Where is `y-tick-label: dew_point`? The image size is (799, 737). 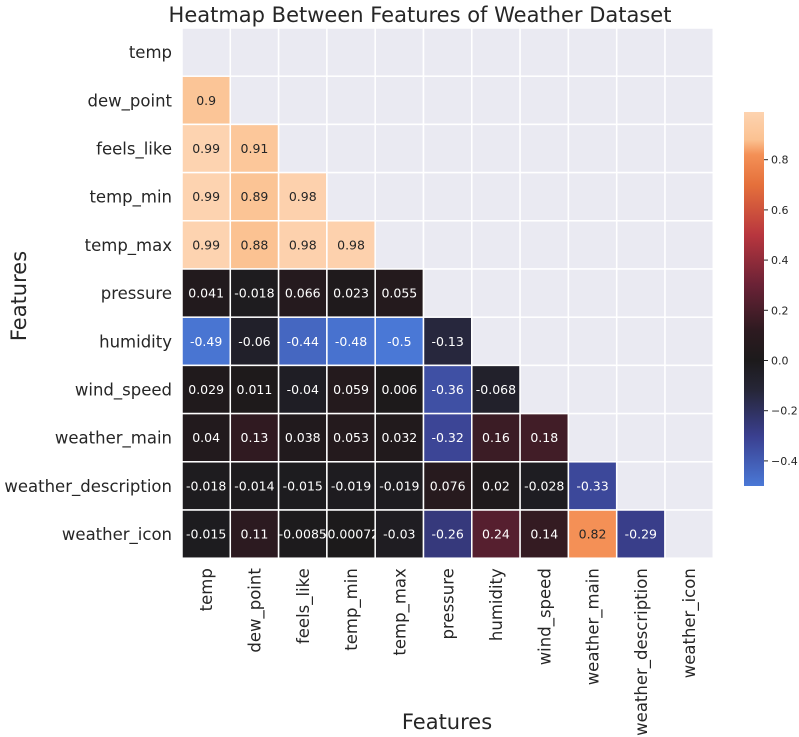 y-tick-label: dew_point is located at coordinates (130, 101).